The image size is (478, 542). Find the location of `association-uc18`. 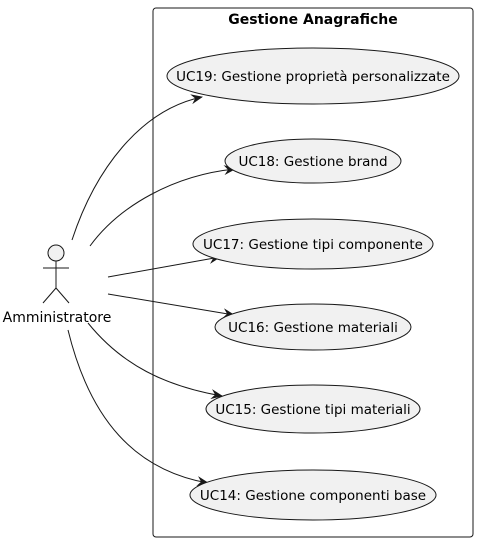

association-uc18 is located at coordinates (162, 206).